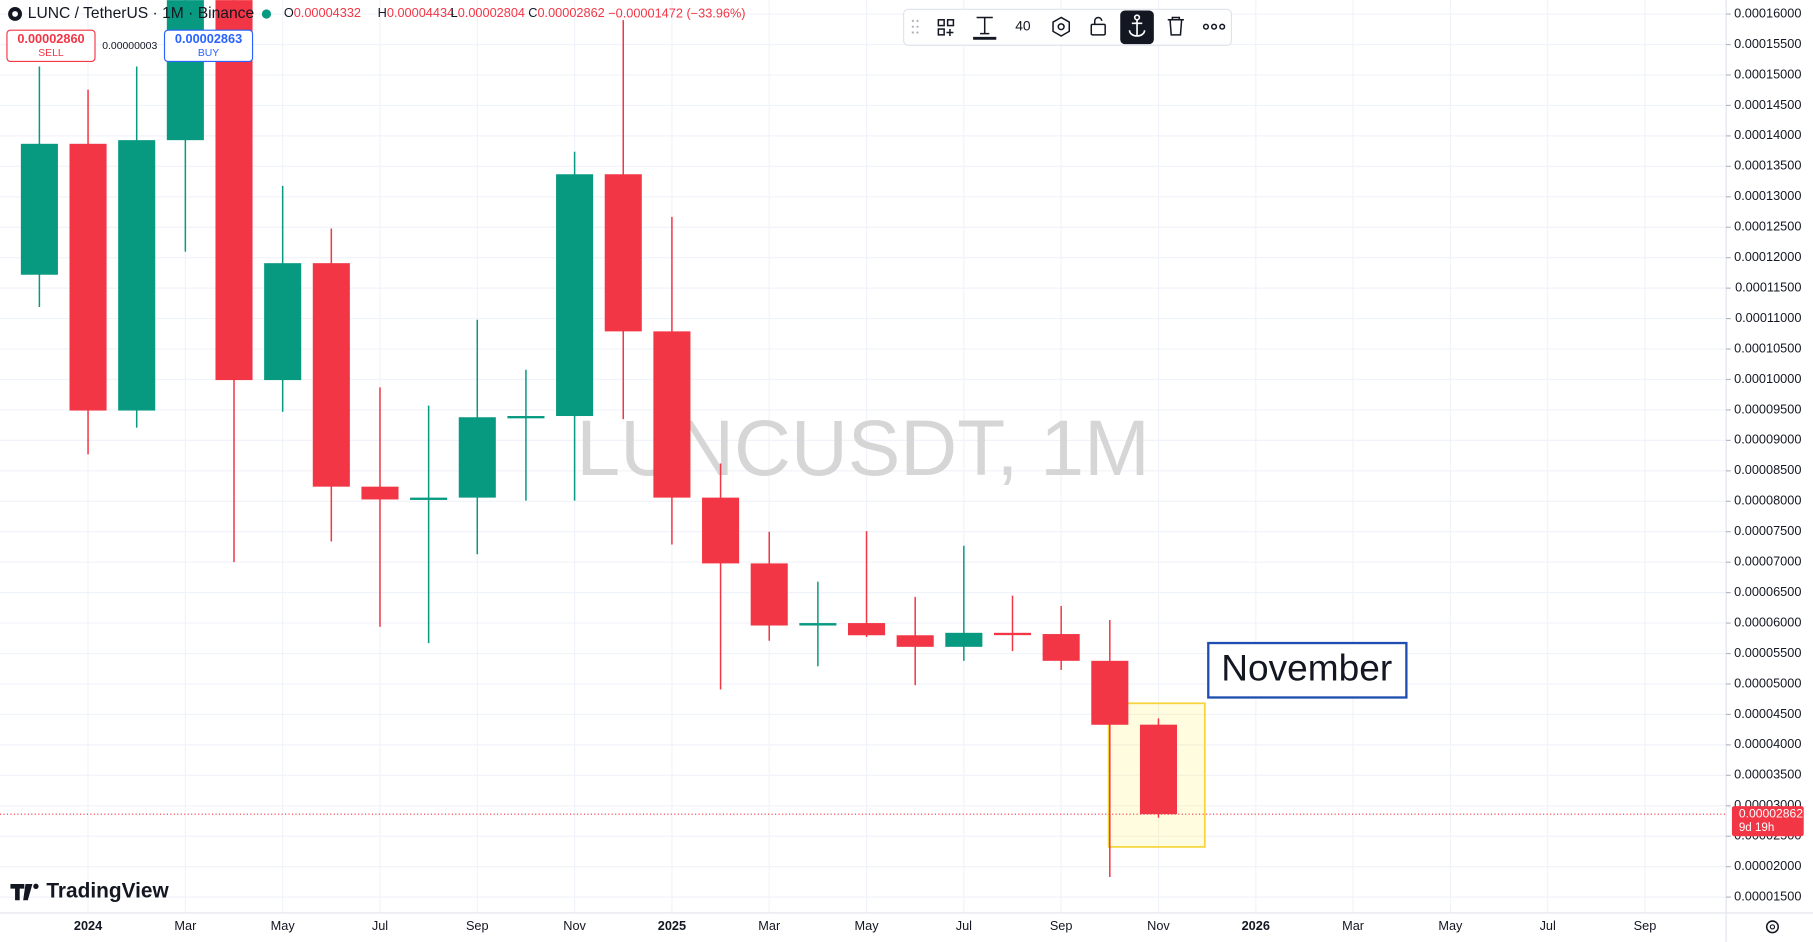 This screenshot has height=942, width=1813. What do you see at coordinates (491, 12) in the screenshot?
I see `ohlc-value: 0.00002804` at bounding box center [491, 12].